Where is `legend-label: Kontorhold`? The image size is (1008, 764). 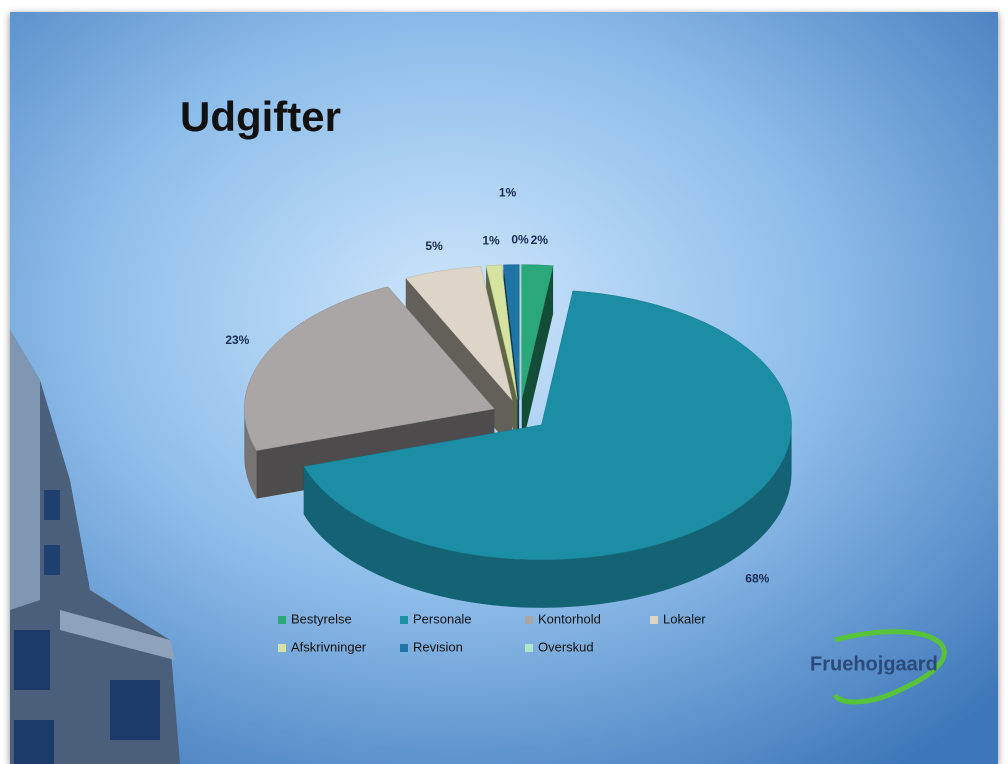
legend-label: Kontorhold is located at coordinates (569, 618).